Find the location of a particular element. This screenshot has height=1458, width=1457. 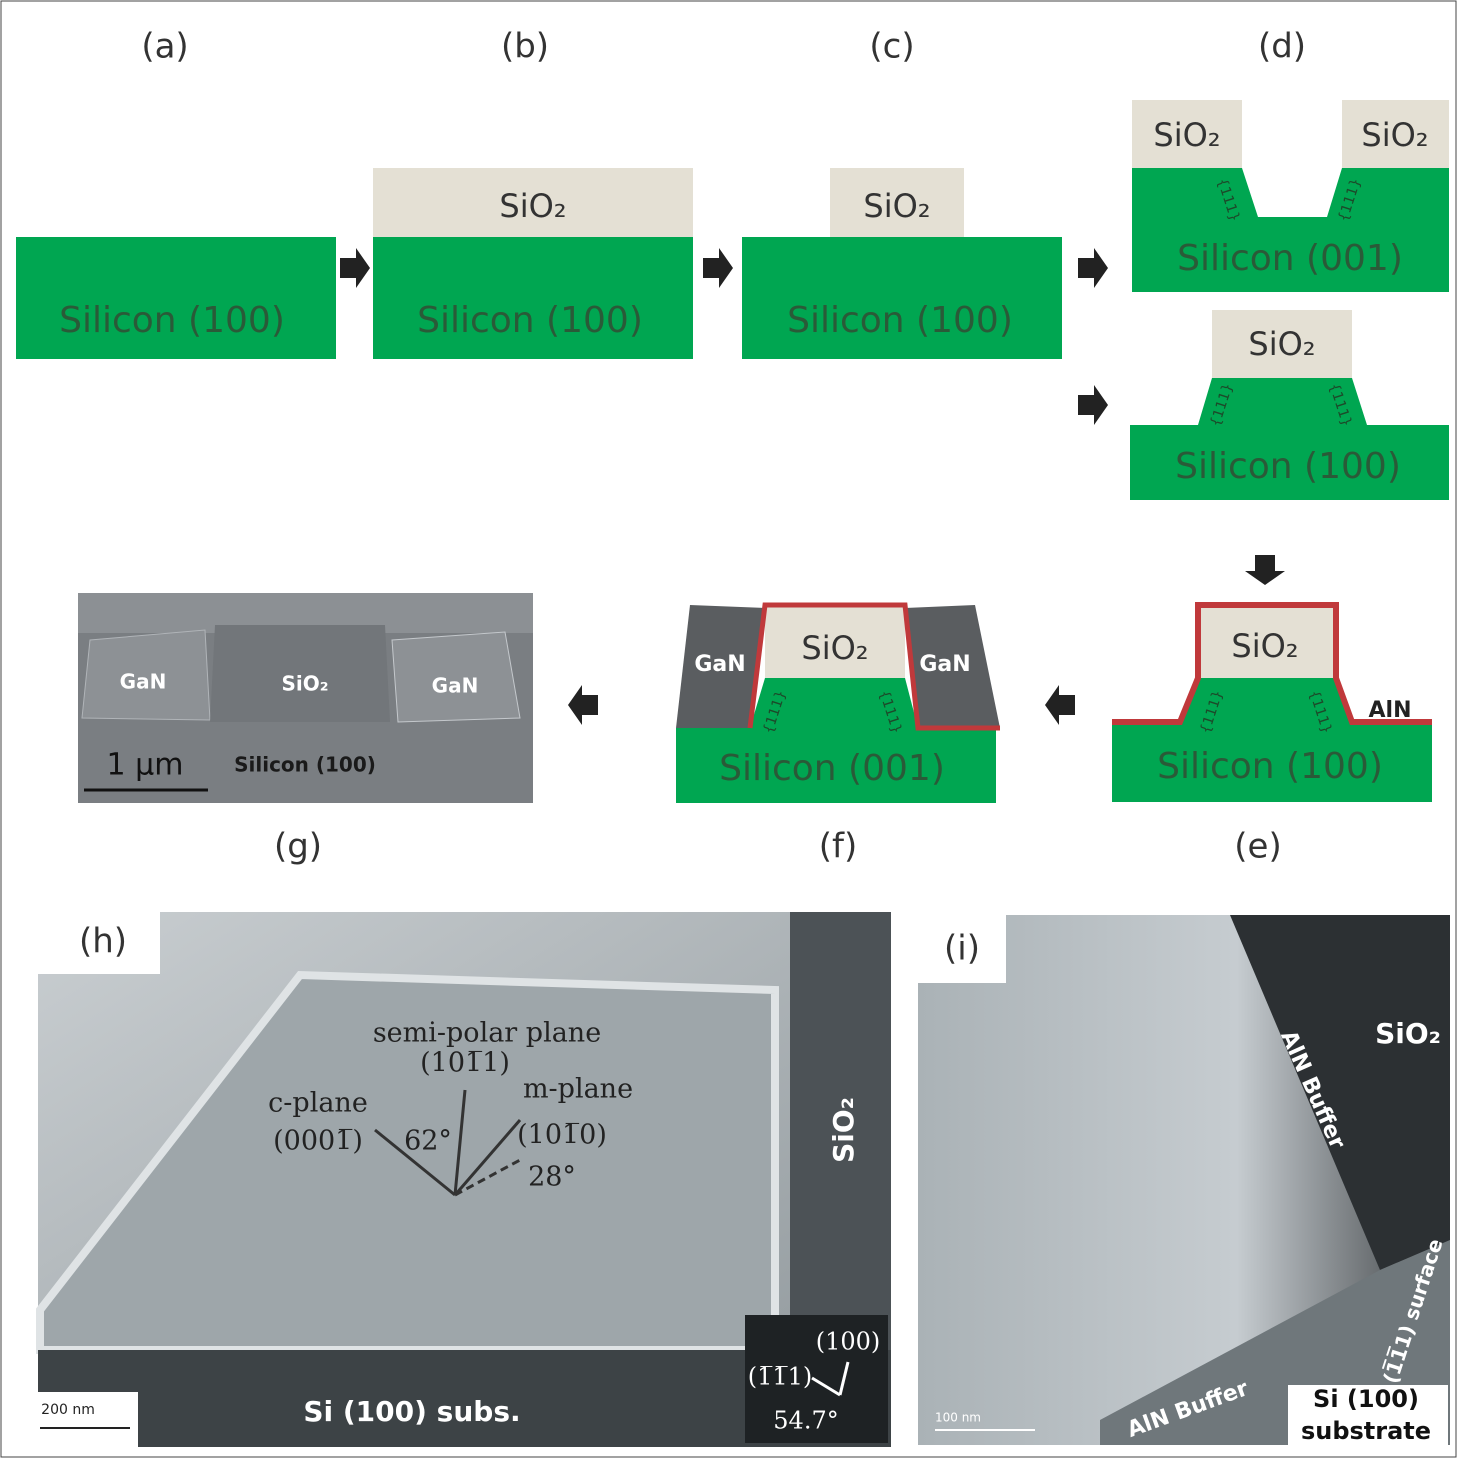

panel-label: (f) is located at coordinates (838, 847).